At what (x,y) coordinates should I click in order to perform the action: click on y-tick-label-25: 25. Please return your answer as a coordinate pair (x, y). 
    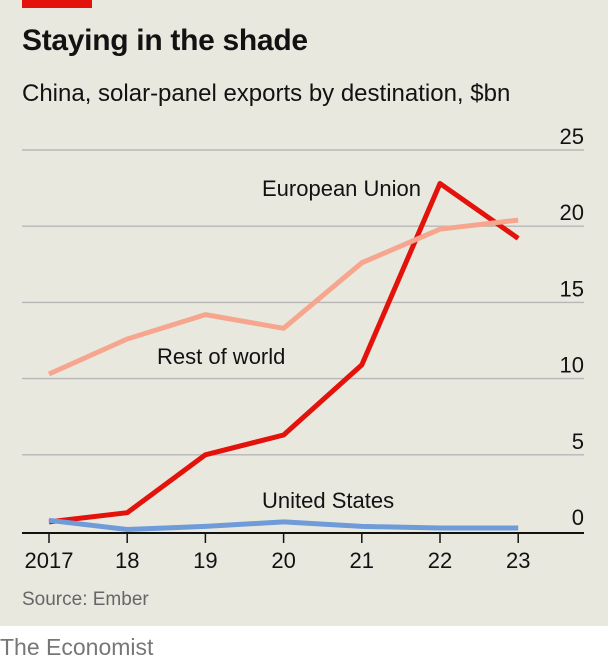
    Looking at the image, I should click on (572, 136).